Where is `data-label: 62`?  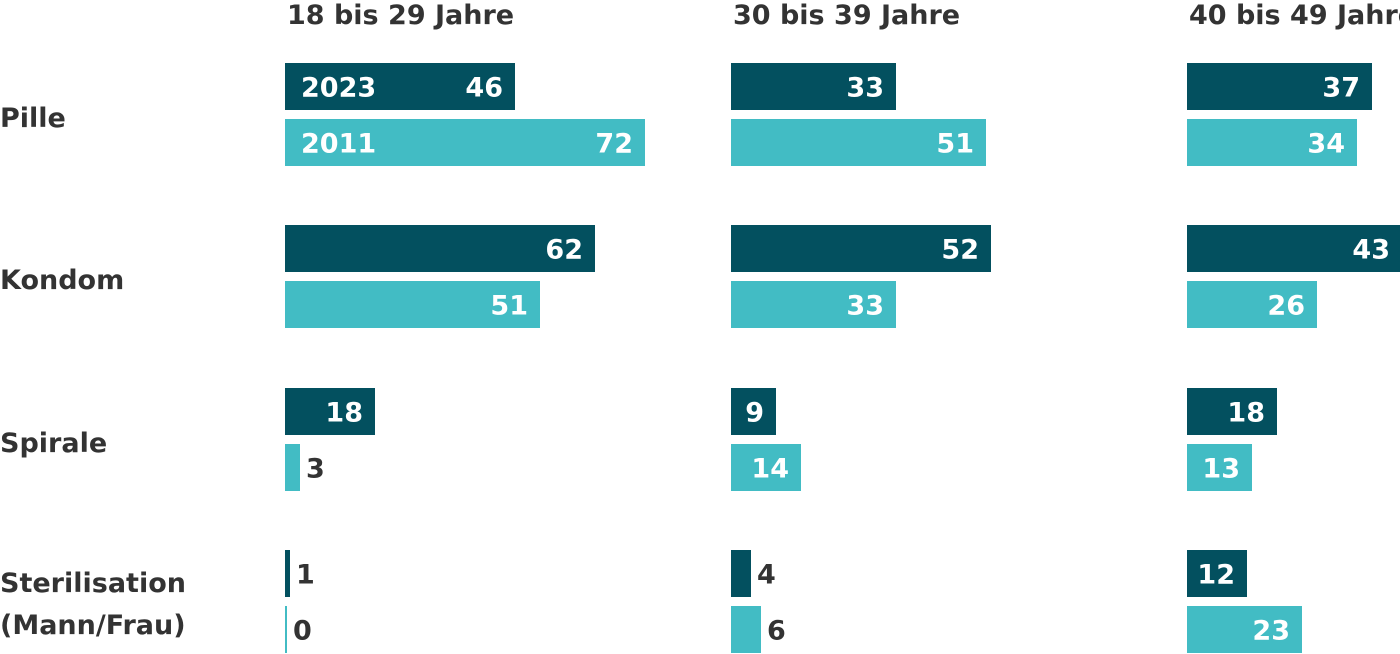 data-label: 62 is located at coordinates (564, 250).